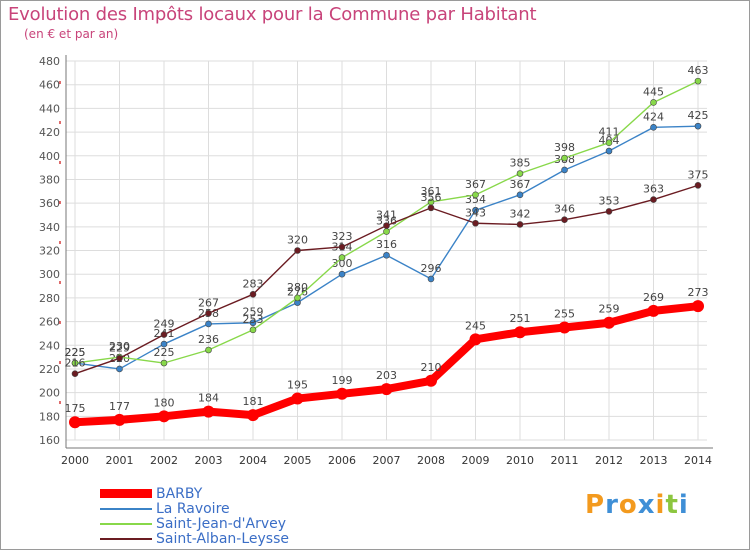 This screenshot has width=750, height=550. Describe the element at coordinates (221, 523) in the screenshot. I see `legend-label: Saint-Jean-d'Arvey` at that location.